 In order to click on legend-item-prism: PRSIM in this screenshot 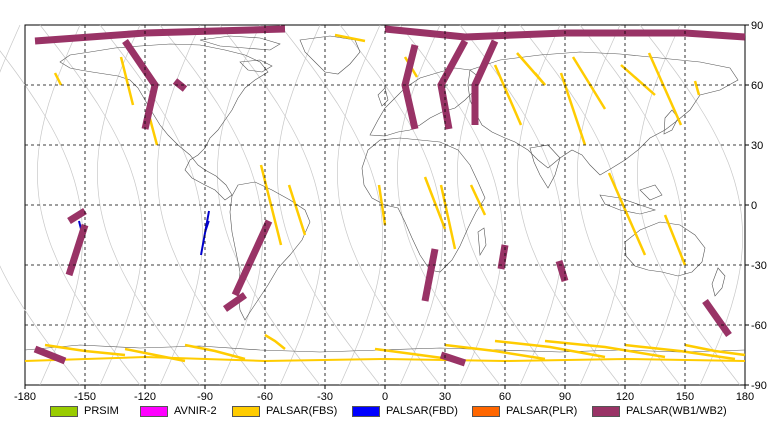, I will do `click(84, 411)`.